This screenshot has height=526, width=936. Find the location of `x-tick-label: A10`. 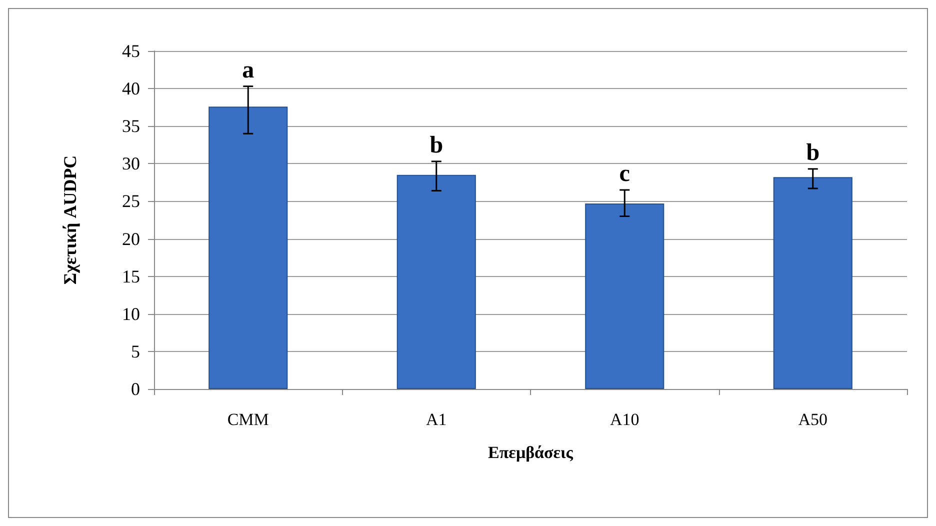

x-tick-label: A10 is located at coordinates (625, 419).